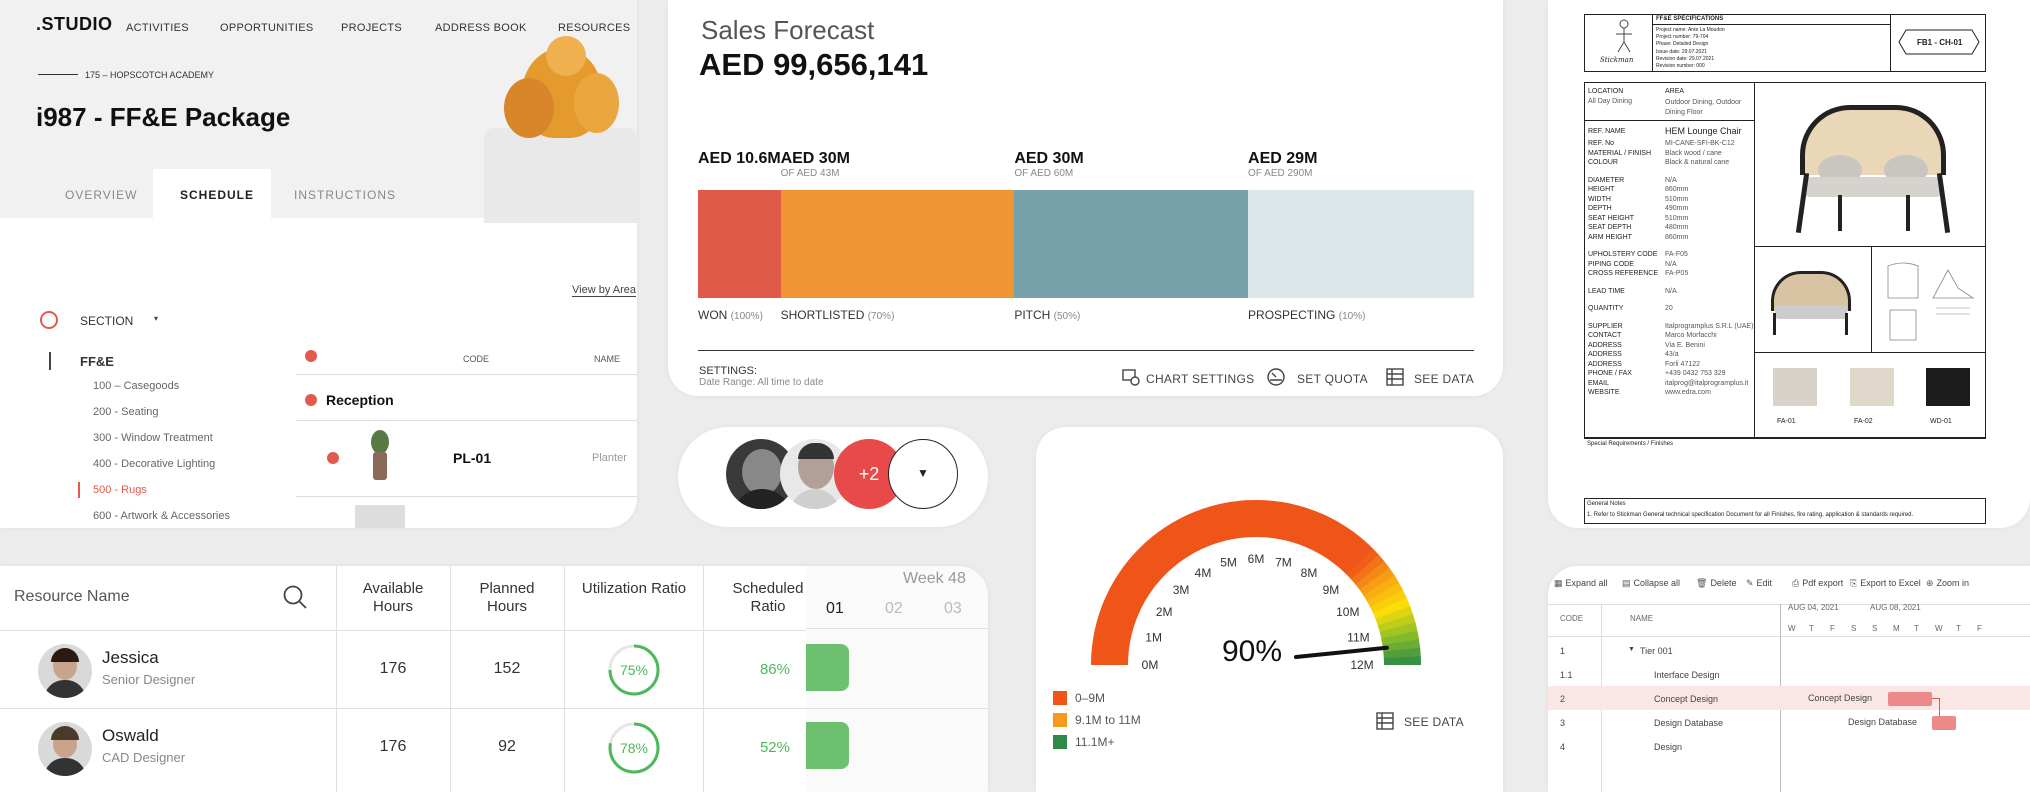 Image resolution: width=2030 pixels, height=792 pixels. What do you see at coordinates (1283, 563) in the screenshot?
I see `gauge-tick-label: 7M` at bounding box center [1283, 563].